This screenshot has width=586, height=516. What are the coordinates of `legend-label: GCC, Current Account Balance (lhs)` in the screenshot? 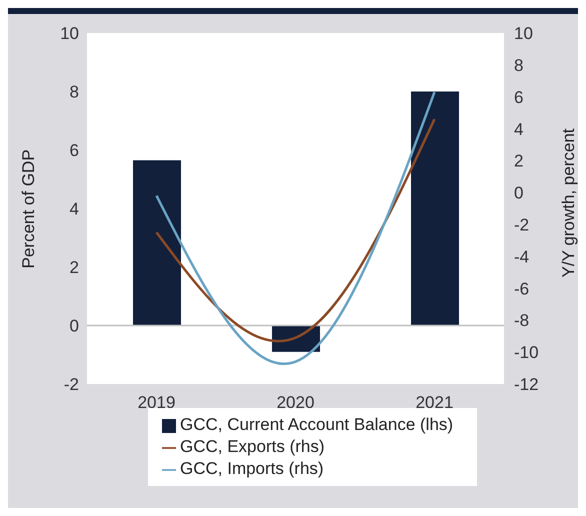 It's located at (317, 424).